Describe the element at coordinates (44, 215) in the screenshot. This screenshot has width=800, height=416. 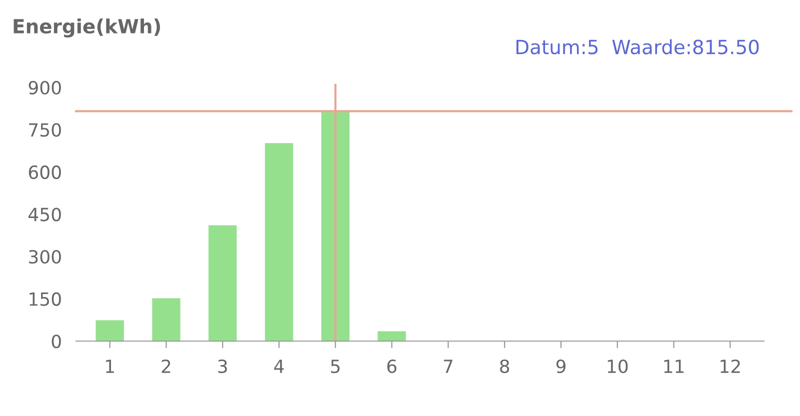
I see `y-tick-label: 450` at that location.